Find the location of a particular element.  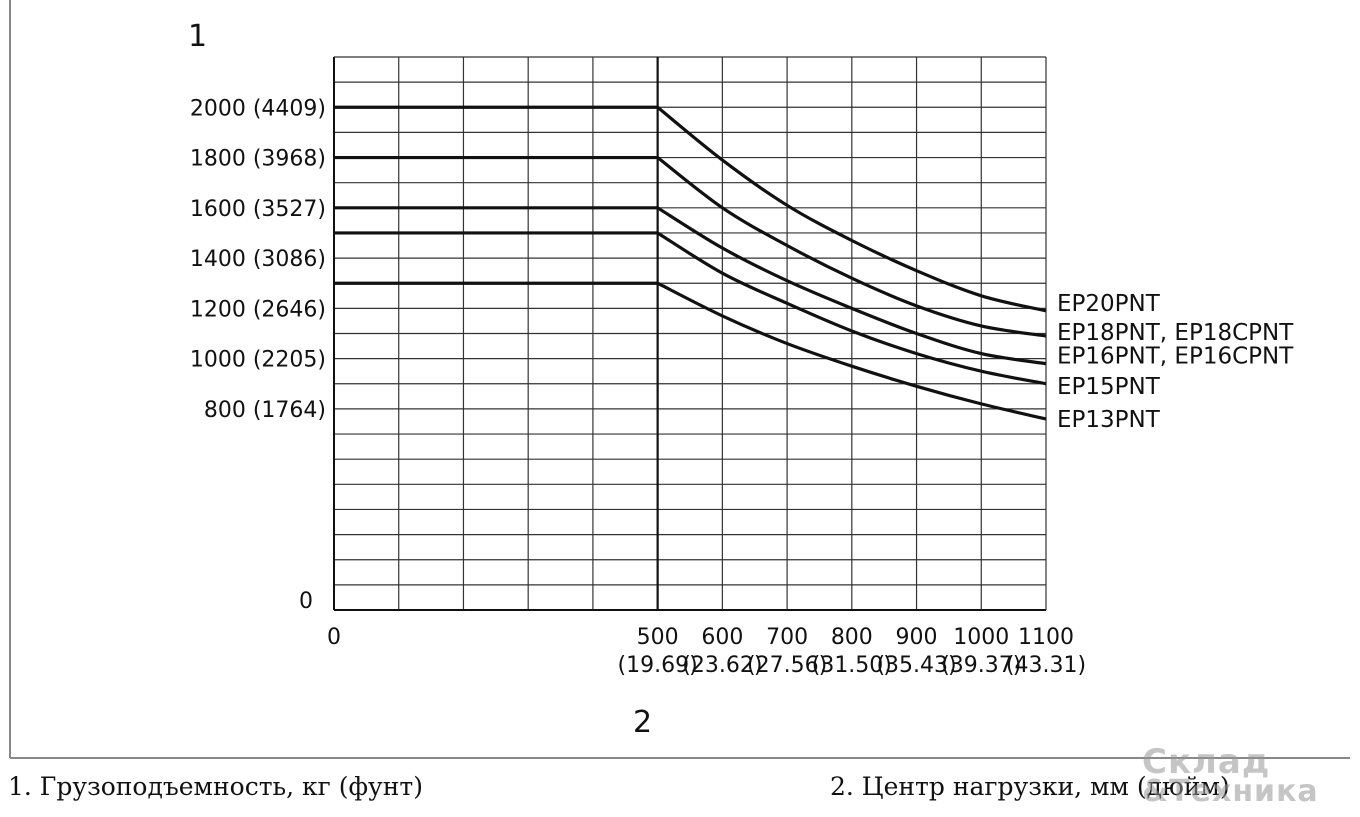

x-tick-label: 900 is located at coordinates (917, 637).